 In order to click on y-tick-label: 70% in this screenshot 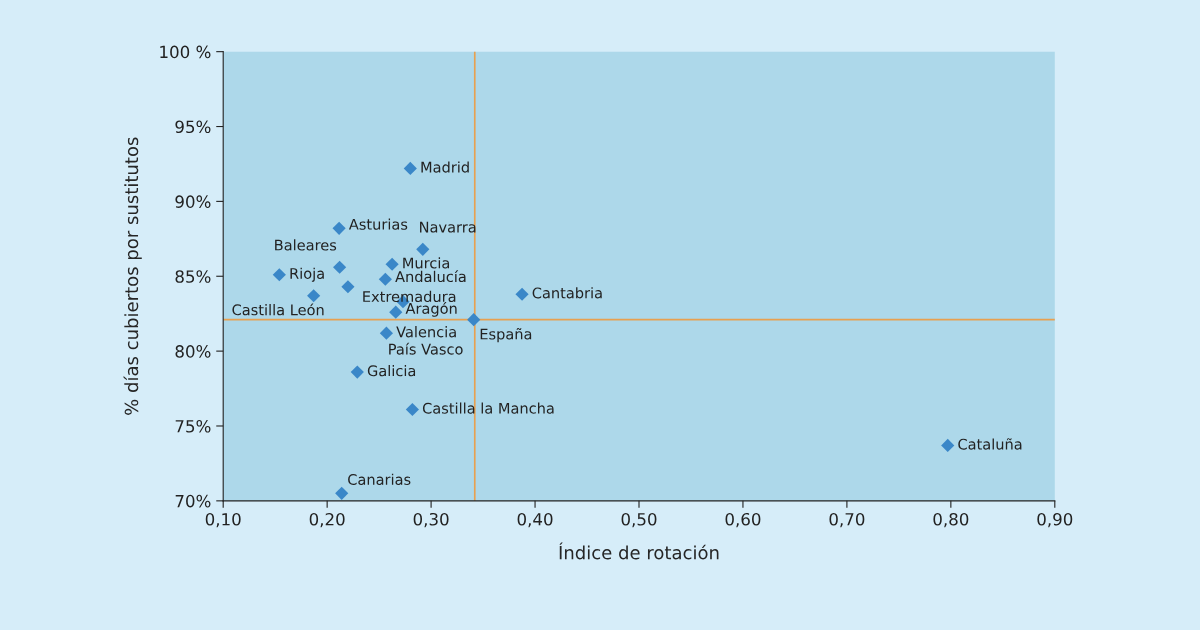, I will do `click(193, 501)`.